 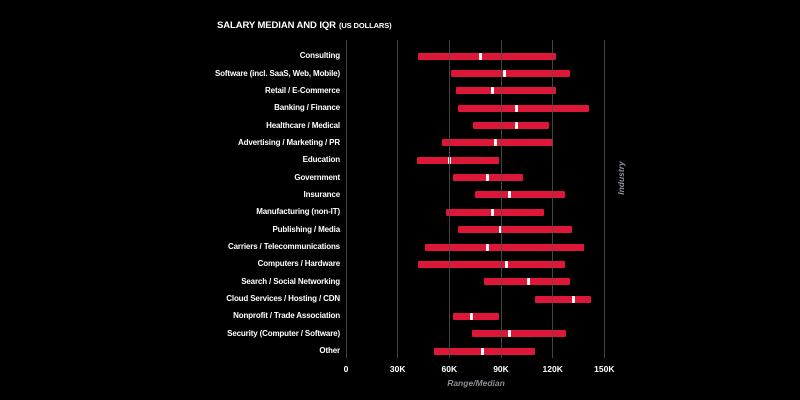 I want to click on industry-label: Security (Computer / Software), so click(x=283, y=333).